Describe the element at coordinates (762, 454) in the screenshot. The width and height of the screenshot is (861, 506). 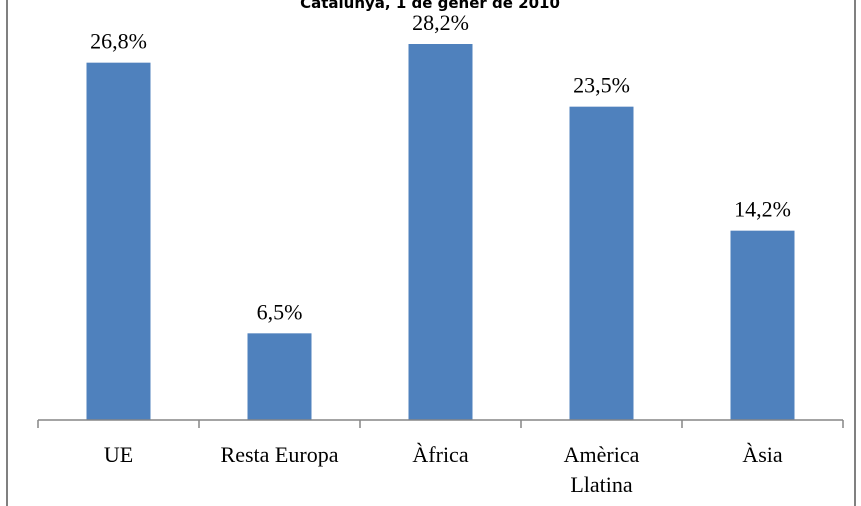
I see `x-tick-label-4: Àsia` at that location.